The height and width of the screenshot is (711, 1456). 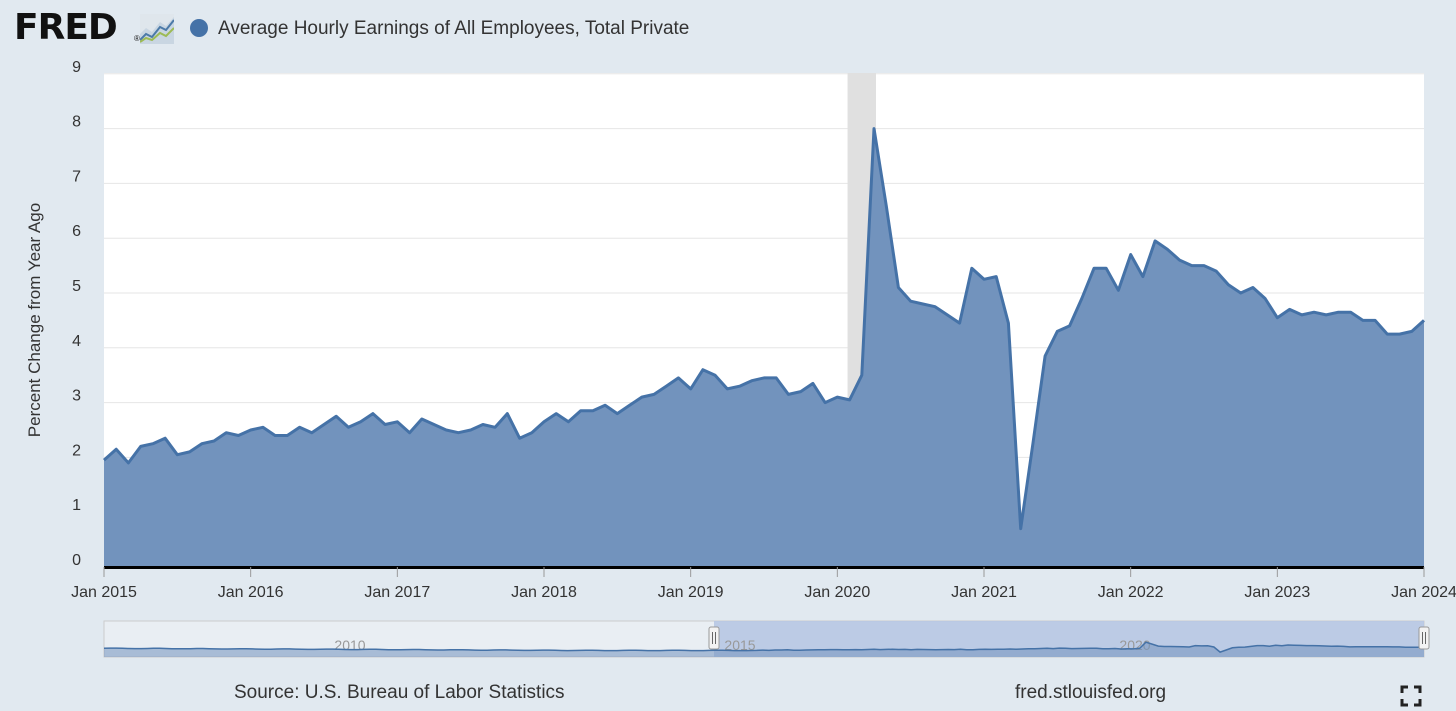 What do you see at coordinates (399, 692) in the screenshot?
I see `source-note: Source: U.S. Bureau of Labor Statistics` at bounding box center [399, 692].